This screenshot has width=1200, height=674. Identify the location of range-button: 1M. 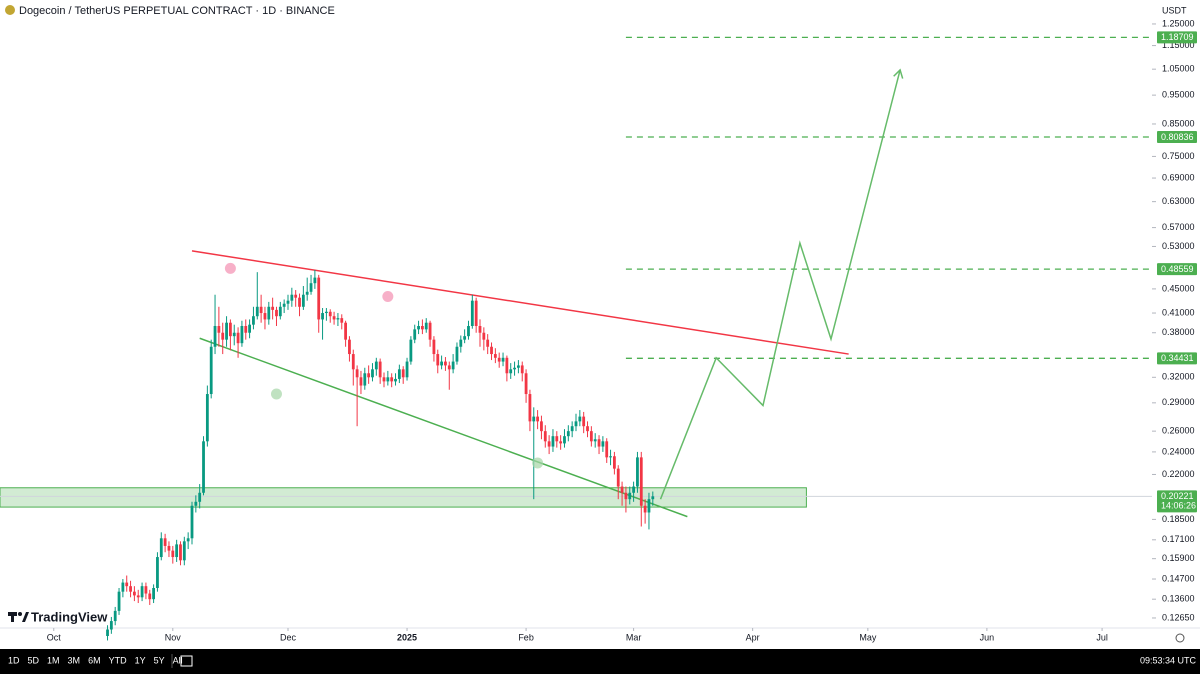
(53, 660).